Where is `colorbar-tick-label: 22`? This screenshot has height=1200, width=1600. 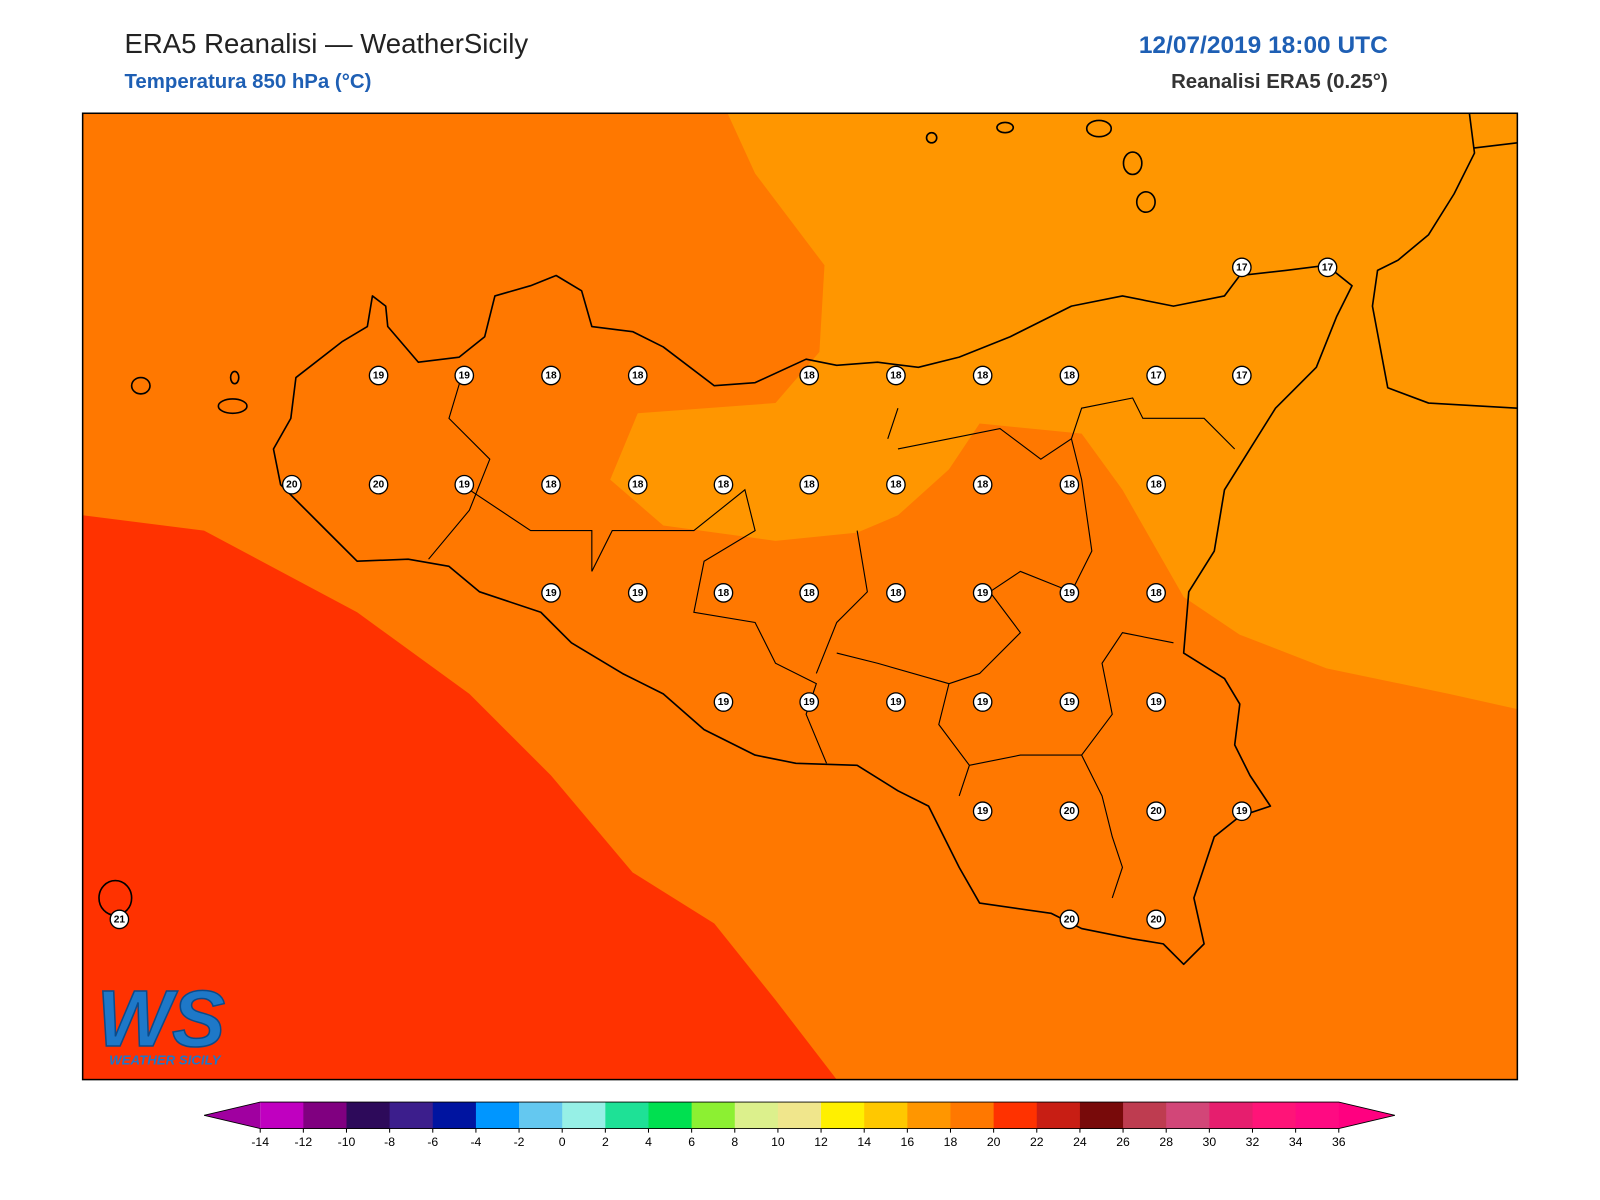
colorbar-tick-label: 22 is located at coordinates (1037, 1142).